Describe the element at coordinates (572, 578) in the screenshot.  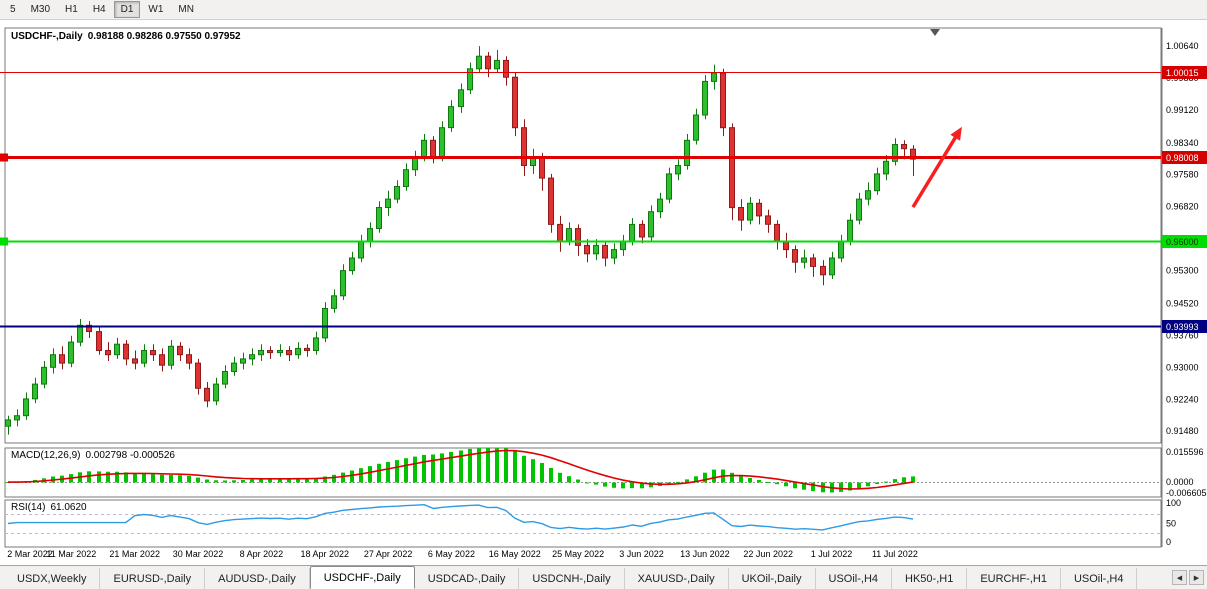
I see `tab-usdcnh-daily-5: USDCNH-,Daily` at that location.